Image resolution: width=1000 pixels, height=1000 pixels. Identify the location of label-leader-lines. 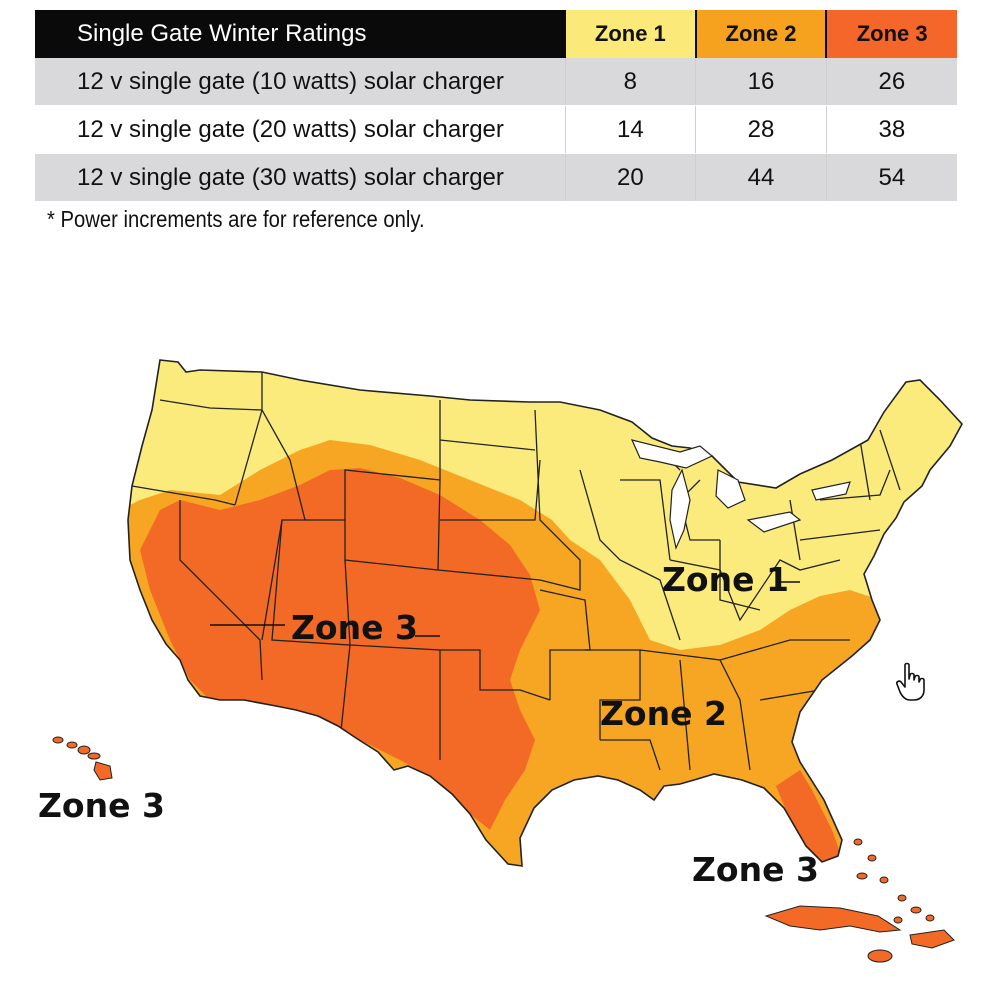
(505, 609).